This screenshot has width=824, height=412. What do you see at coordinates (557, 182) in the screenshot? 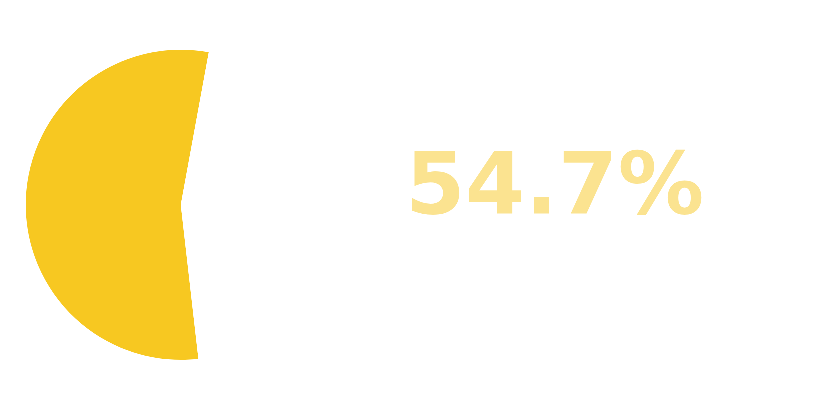
I see `text: 54.7%` at bounding box center [557, 182].